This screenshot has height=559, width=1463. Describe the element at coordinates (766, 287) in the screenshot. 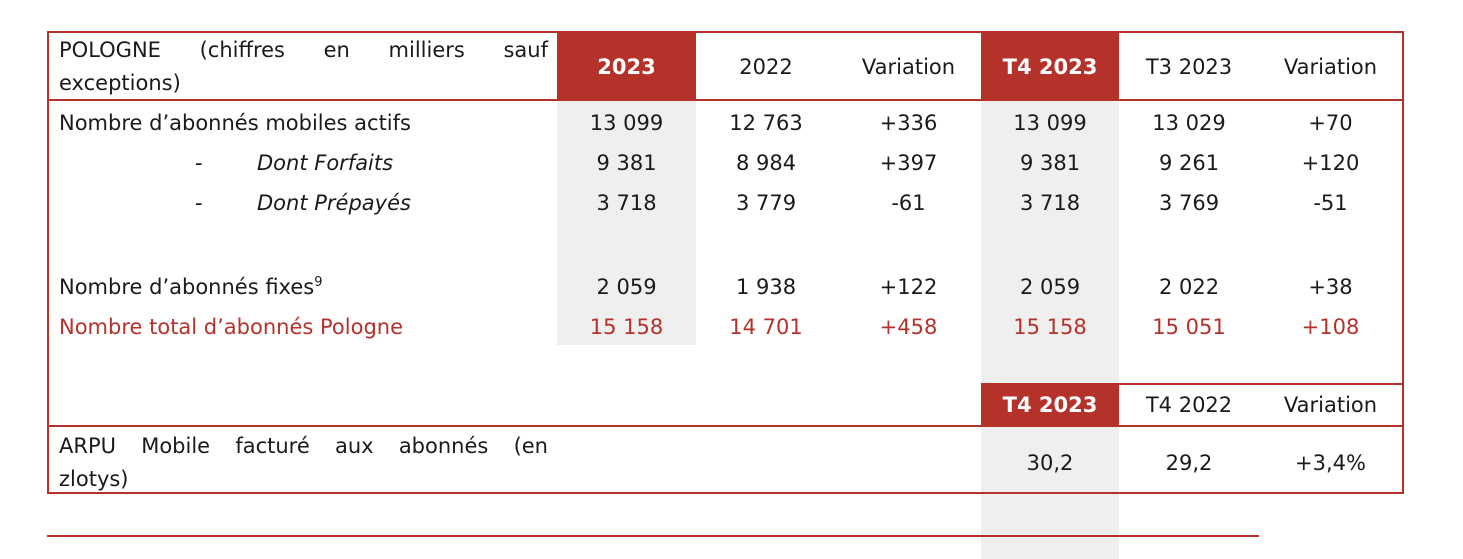

I see `cell: 1 938` at that location.